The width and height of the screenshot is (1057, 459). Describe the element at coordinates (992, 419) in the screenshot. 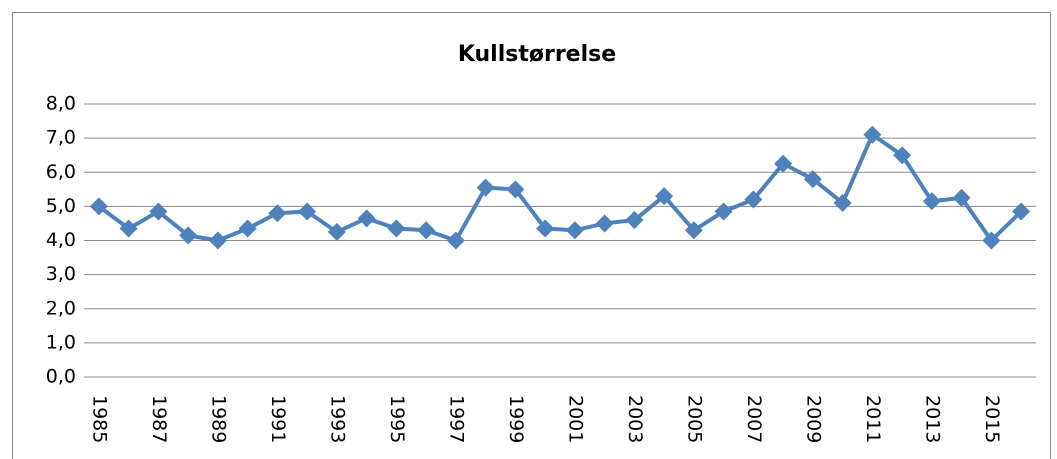

I see `x-tick-label: 2015` at that location.